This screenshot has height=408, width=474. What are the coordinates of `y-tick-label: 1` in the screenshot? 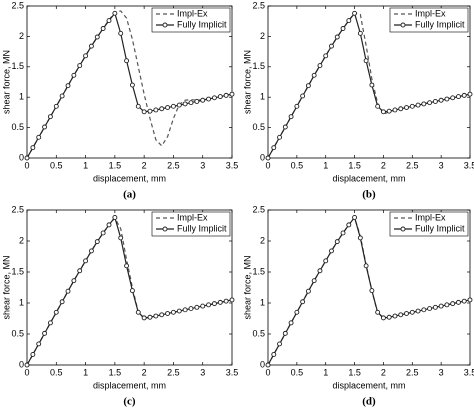 It's located at (262, 97).